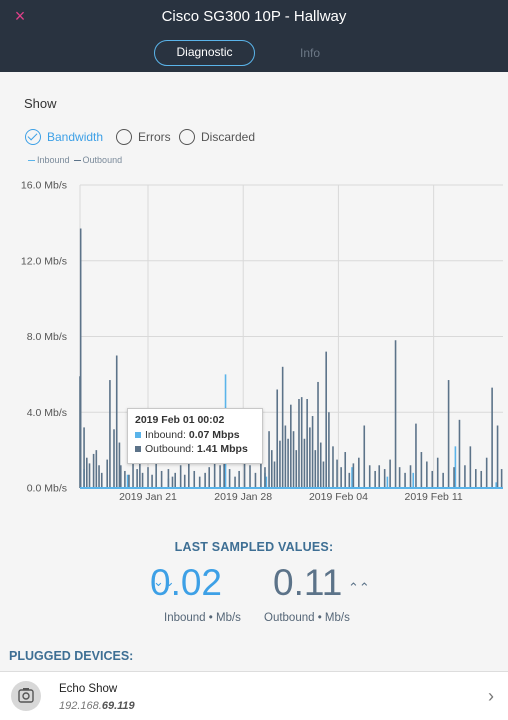 Image resolution: width=508 pixels, height=720 pixels. What do you see at coordinates (88, 689) in the screenshot?
I see `device-name: Echo Show` at bounding box center [88, 689].